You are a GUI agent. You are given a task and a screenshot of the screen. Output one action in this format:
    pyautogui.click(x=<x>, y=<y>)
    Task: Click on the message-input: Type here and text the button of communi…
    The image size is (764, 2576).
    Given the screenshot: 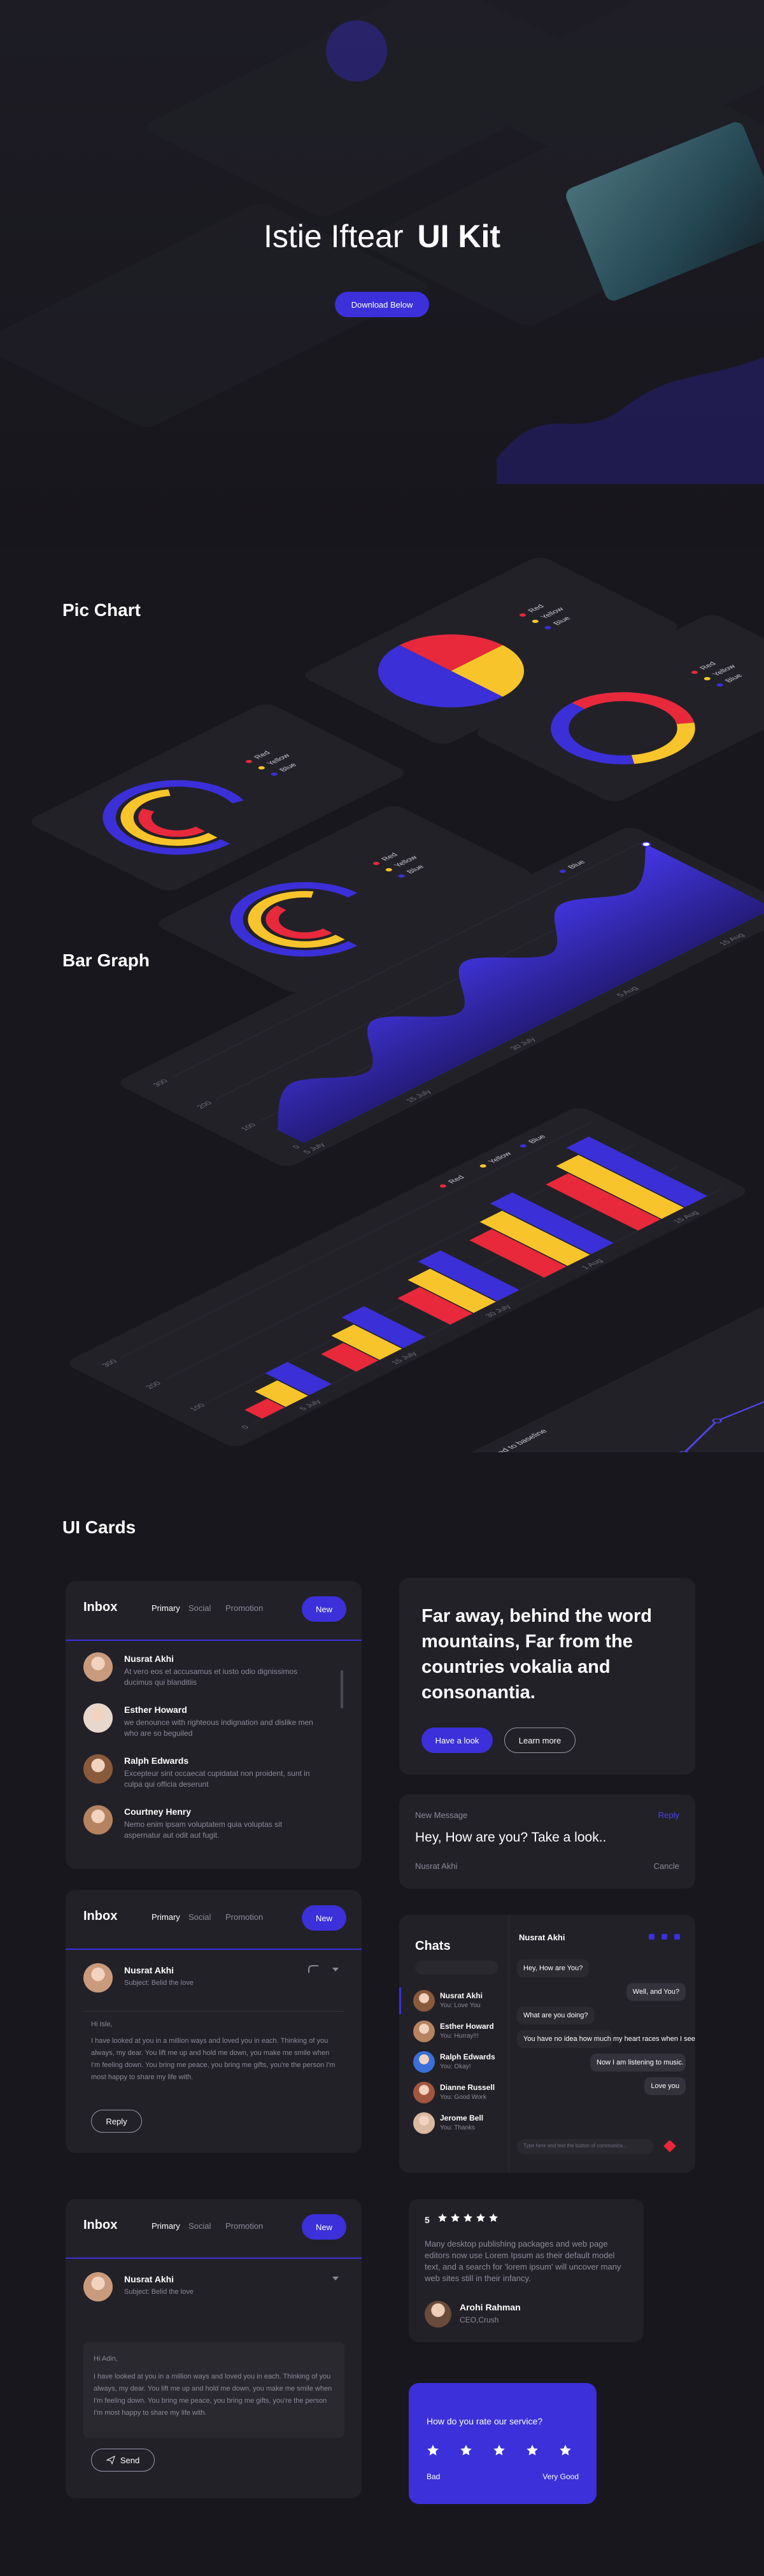 What is the action you would take?
    pyautogui.click(x=586, y=2146)
    